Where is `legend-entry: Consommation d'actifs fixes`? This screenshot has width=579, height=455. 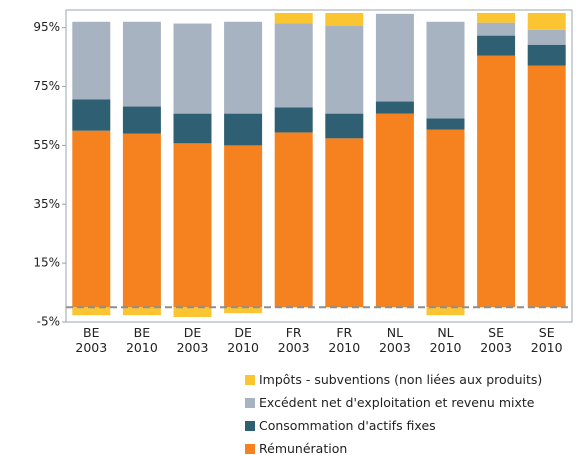
legend-entry: Consommation d'actifs fixes is located at coordinates (340, 425).